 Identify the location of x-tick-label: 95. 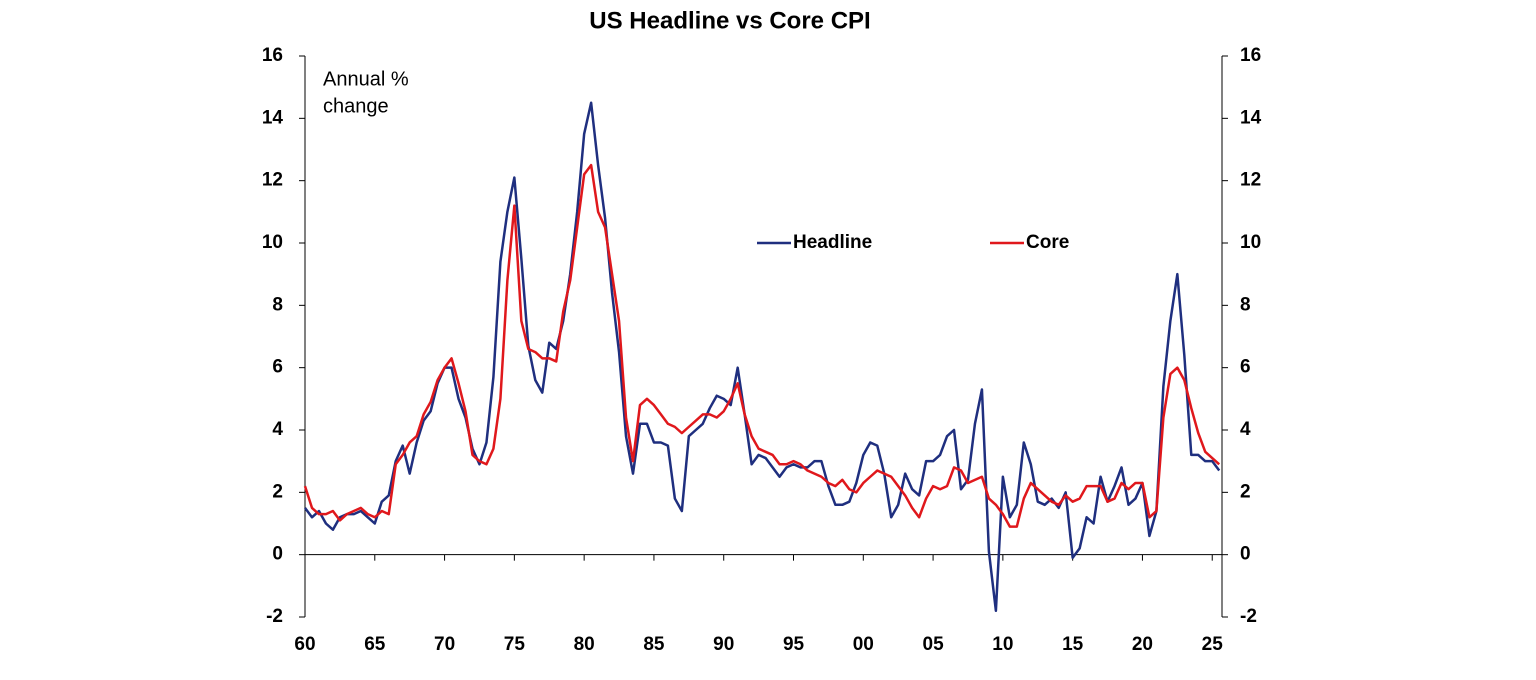
(794, 644).